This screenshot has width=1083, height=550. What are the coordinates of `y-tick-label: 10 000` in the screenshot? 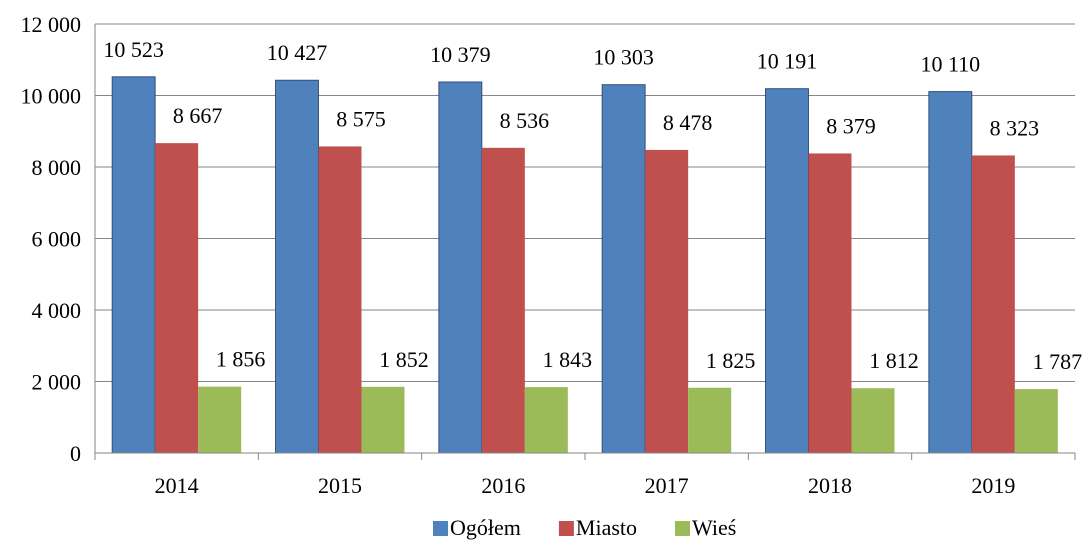 It's located at (51, 96).